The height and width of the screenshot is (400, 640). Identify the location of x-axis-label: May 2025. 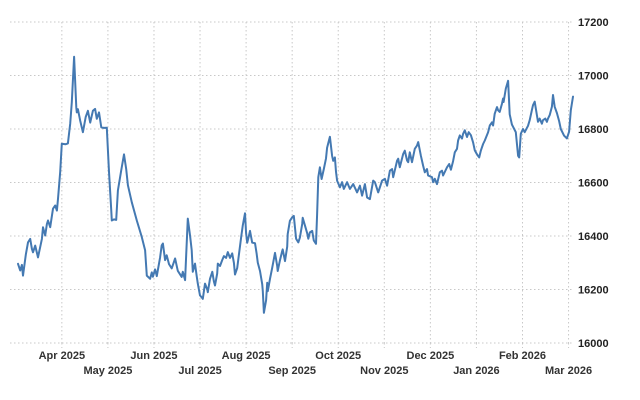
(107, 371).